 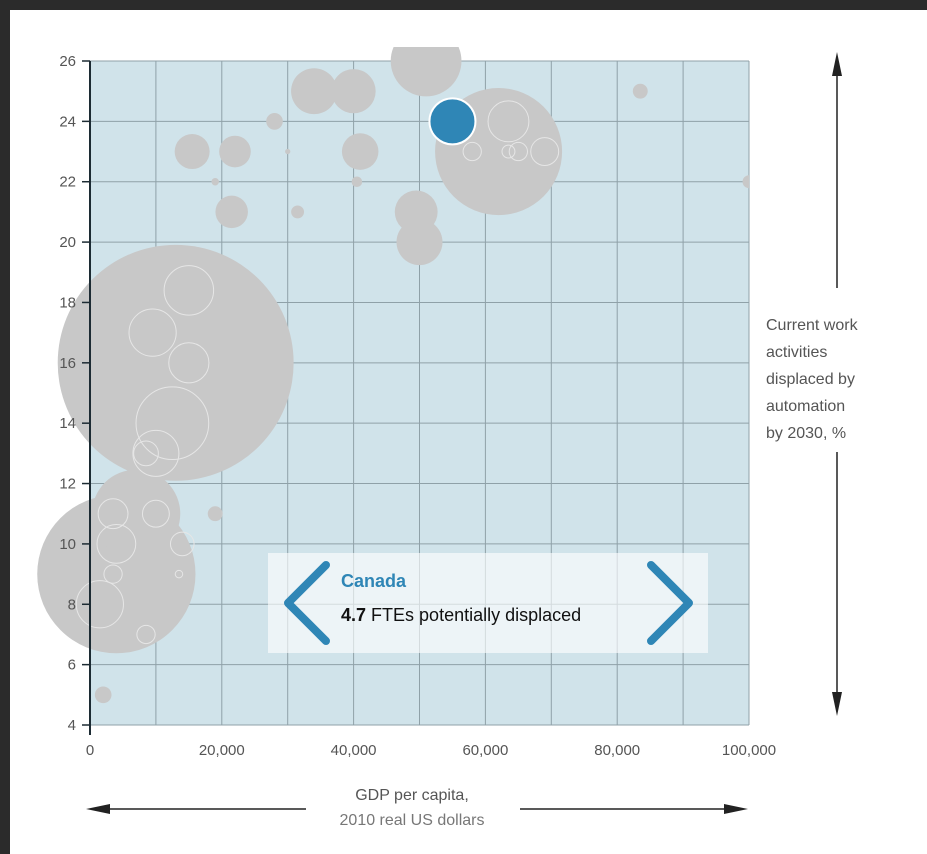 What do you see at coordinates (617, 750) in the screenshot?
I see `x-tick-label: 80,000` at bounding box center [617, 750].